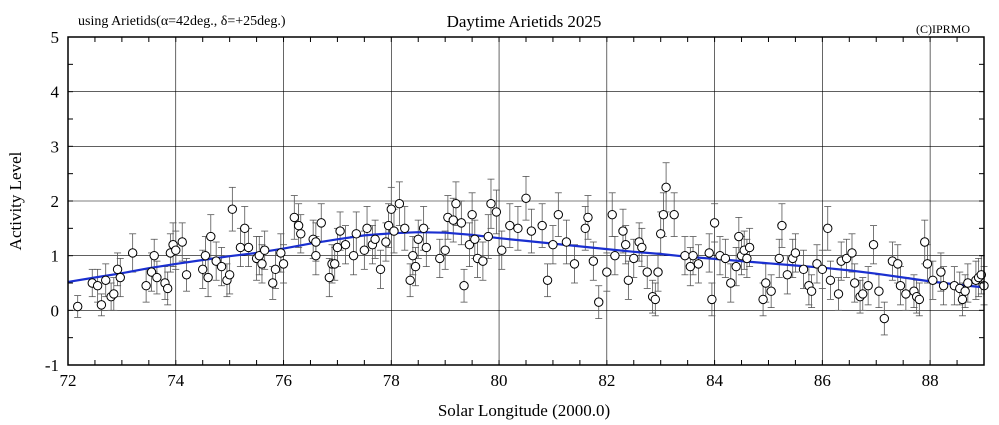 This screenshot has height=425, width=999. Describe the element at coordinates (943, 29) in the screenshot. I see `copyright-label: (C)IPRMO` at that location.